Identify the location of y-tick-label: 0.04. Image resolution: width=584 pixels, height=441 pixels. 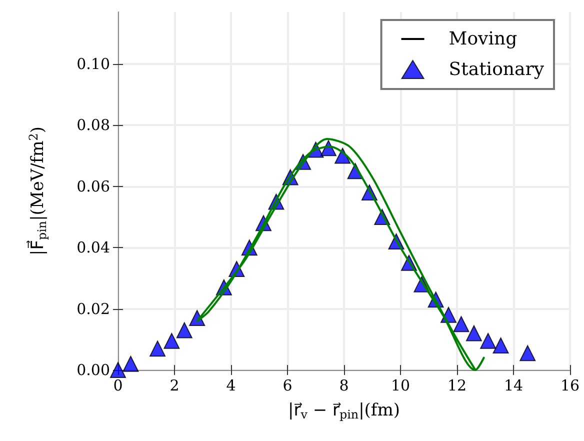
(93, 247).